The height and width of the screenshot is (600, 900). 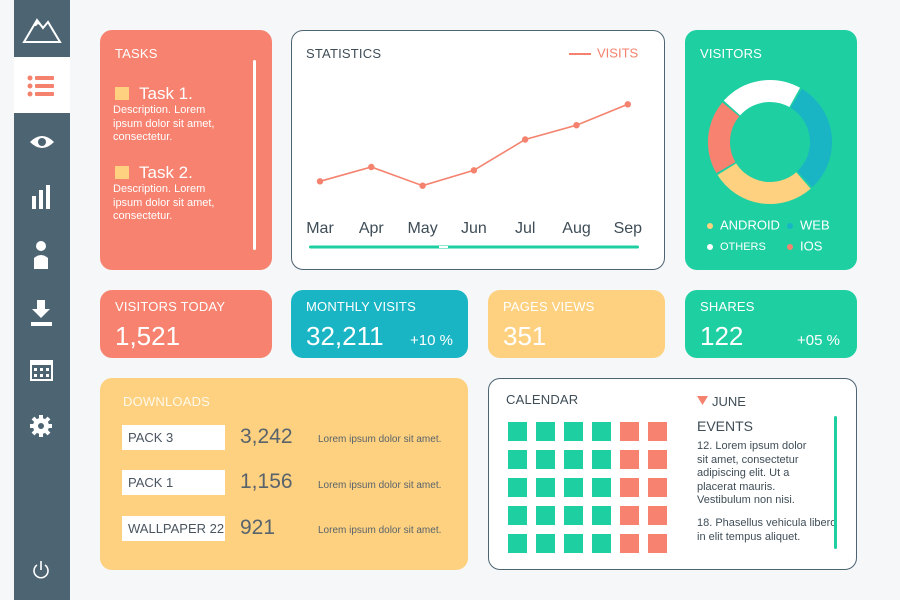 What do you see at coordinates (136, 53) in the screenshot?
I see `card-title: TASKS` at bounding box center [136, 53].